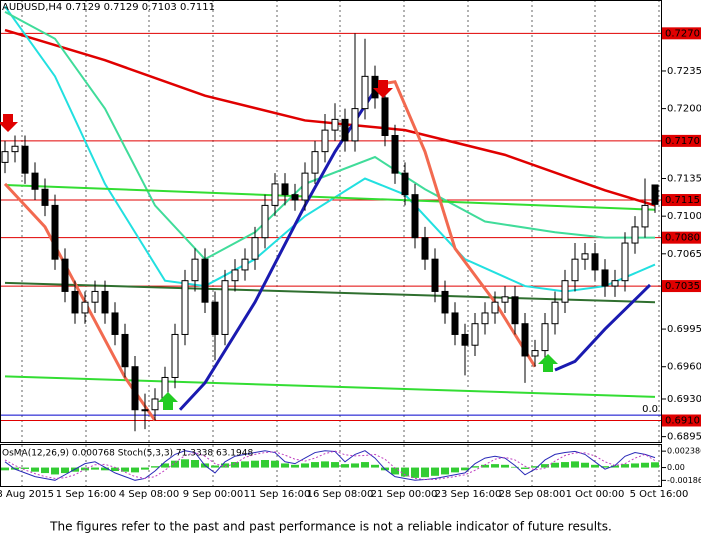 This screenshot has width=701, height=552. I want to click on indicator-tick-label: -0.00186, so click(684, 480).